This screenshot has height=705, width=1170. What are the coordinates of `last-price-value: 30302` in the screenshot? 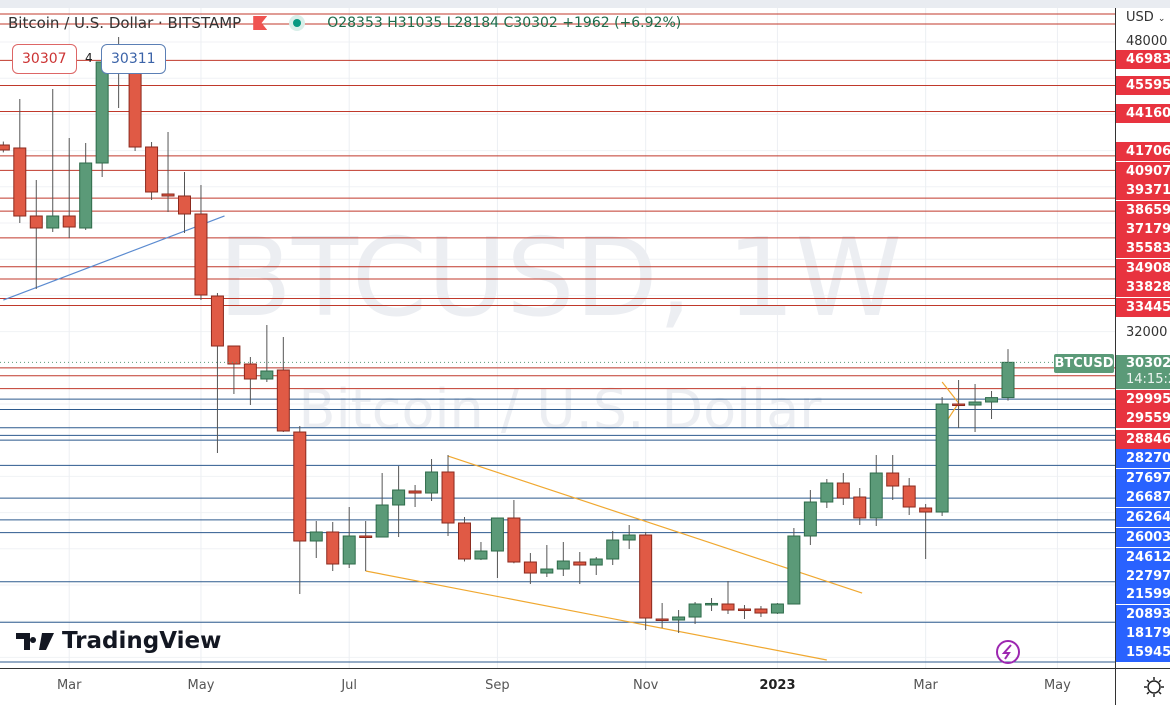 It's located at (1148, 363).